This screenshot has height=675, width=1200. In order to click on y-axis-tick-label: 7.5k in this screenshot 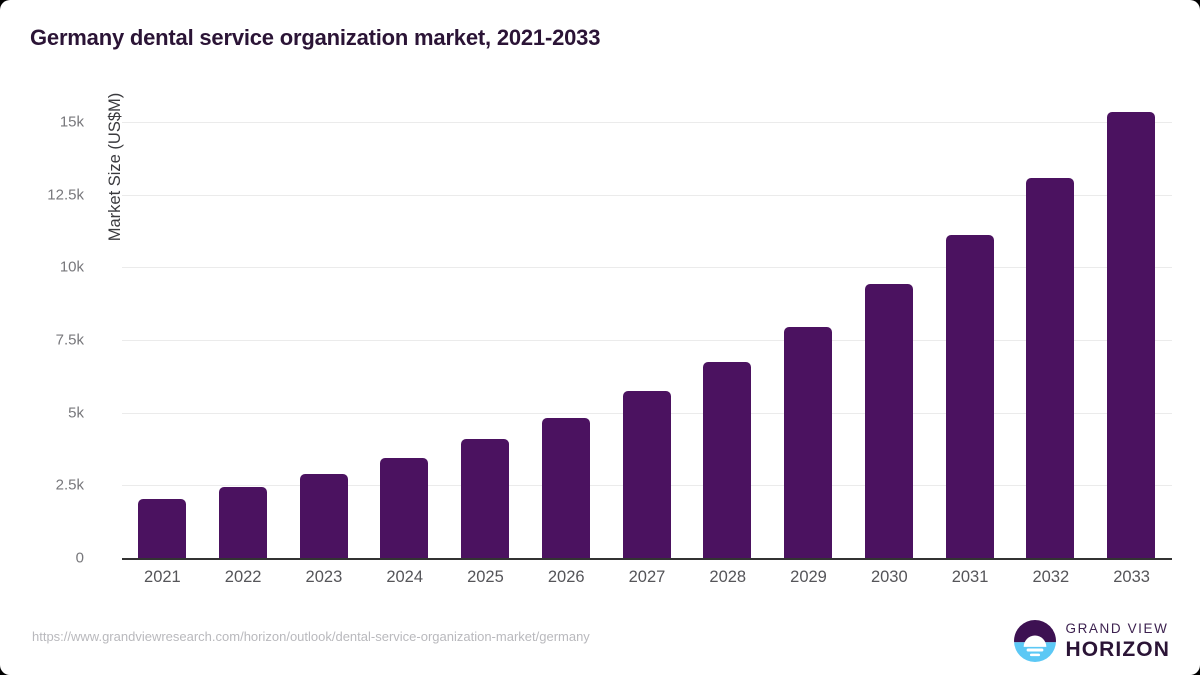, I will do `click(69, 340)`.